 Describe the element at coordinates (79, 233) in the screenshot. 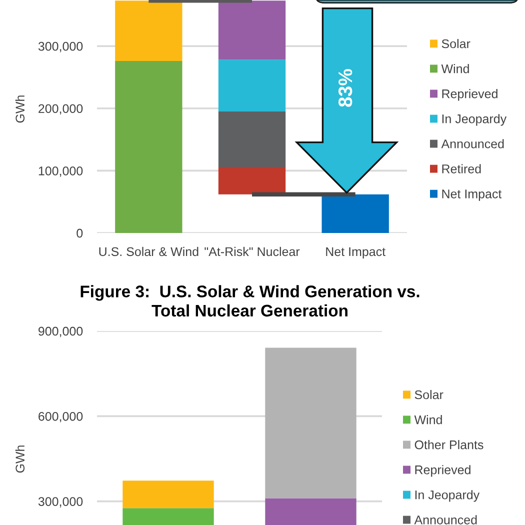

I see `y-tick-label: 0` at that location.